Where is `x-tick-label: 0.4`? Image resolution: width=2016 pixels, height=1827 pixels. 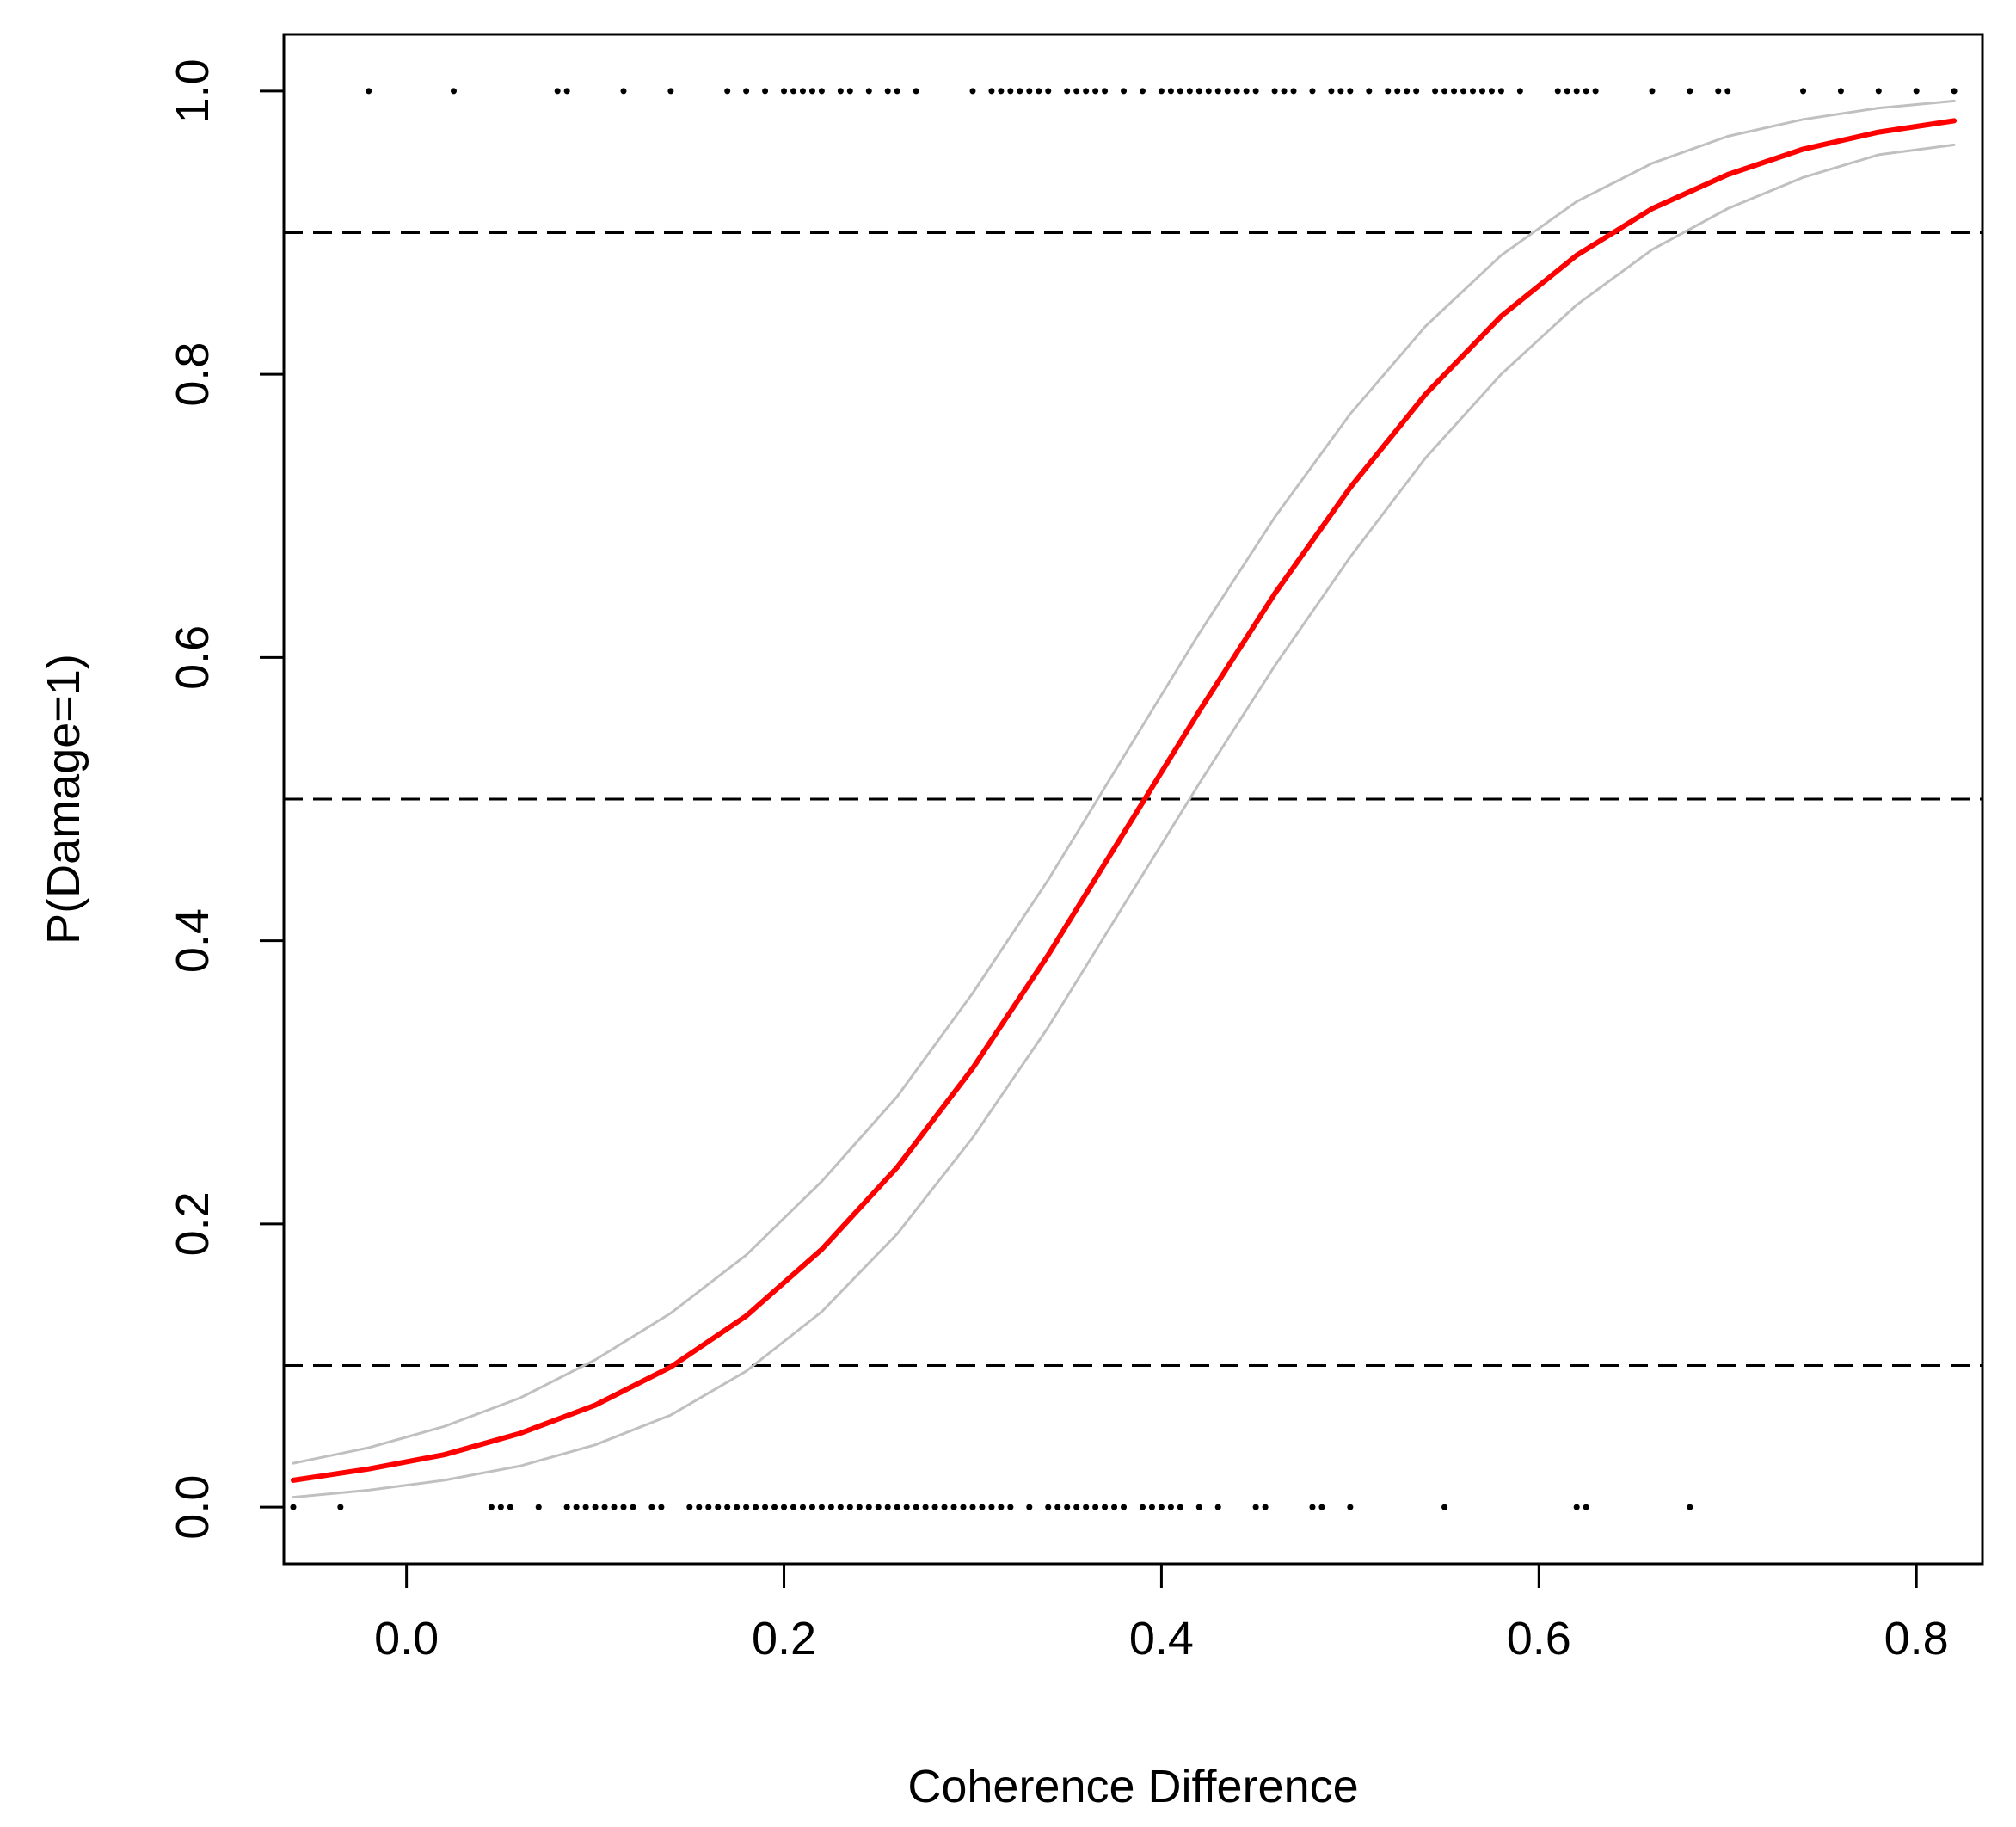
x-tick-label: 0.4 is located at coordinates (1162, 1638).